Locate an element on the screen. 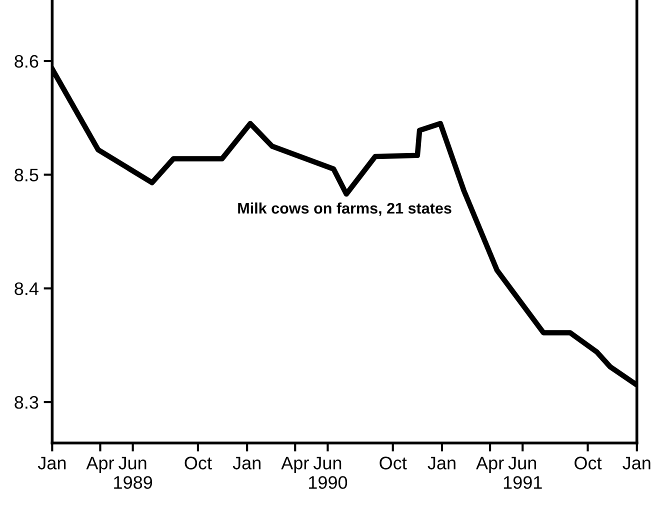  text: Milk cows on farms, 21 states is located at coordinates (345, 209).